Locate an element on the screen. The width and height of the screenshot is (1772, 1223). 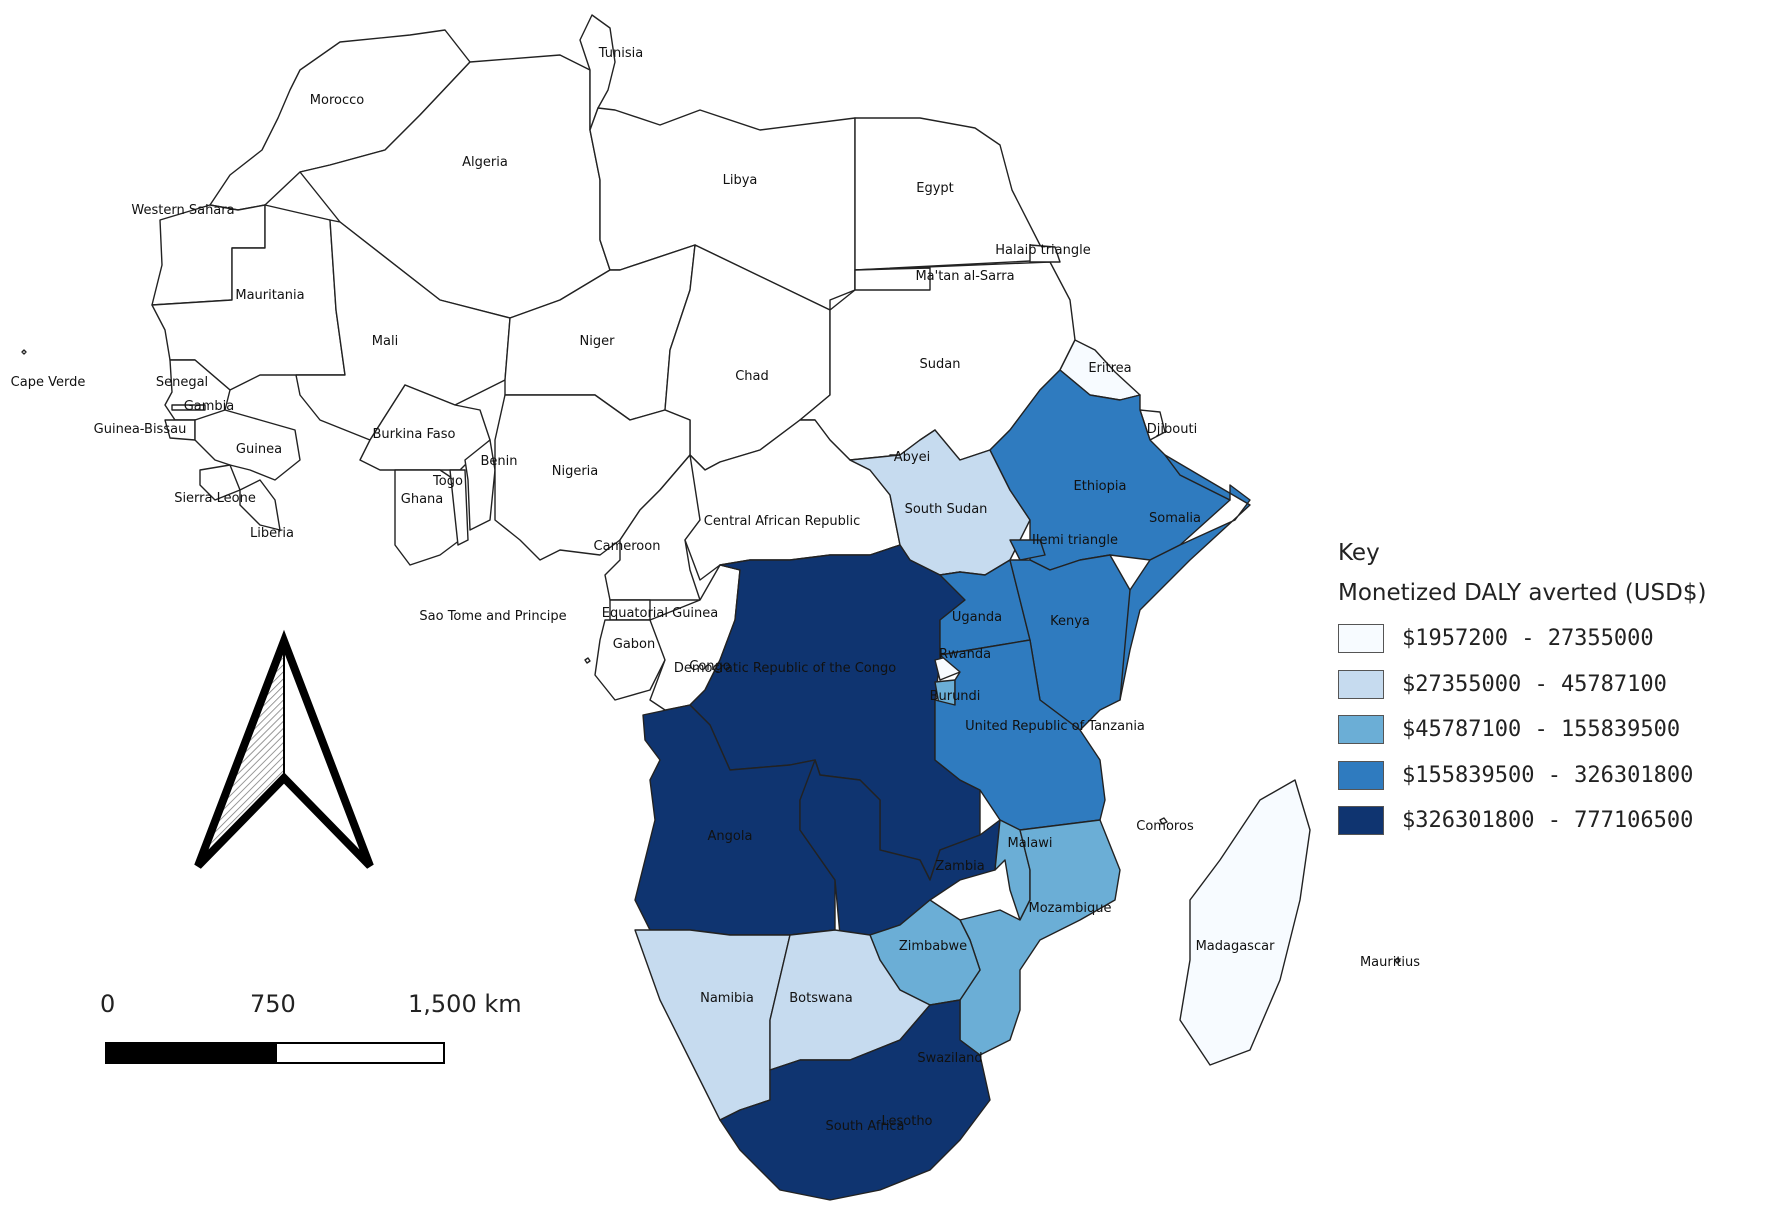
legend-title: Key is located at coordinates (1359, 553).